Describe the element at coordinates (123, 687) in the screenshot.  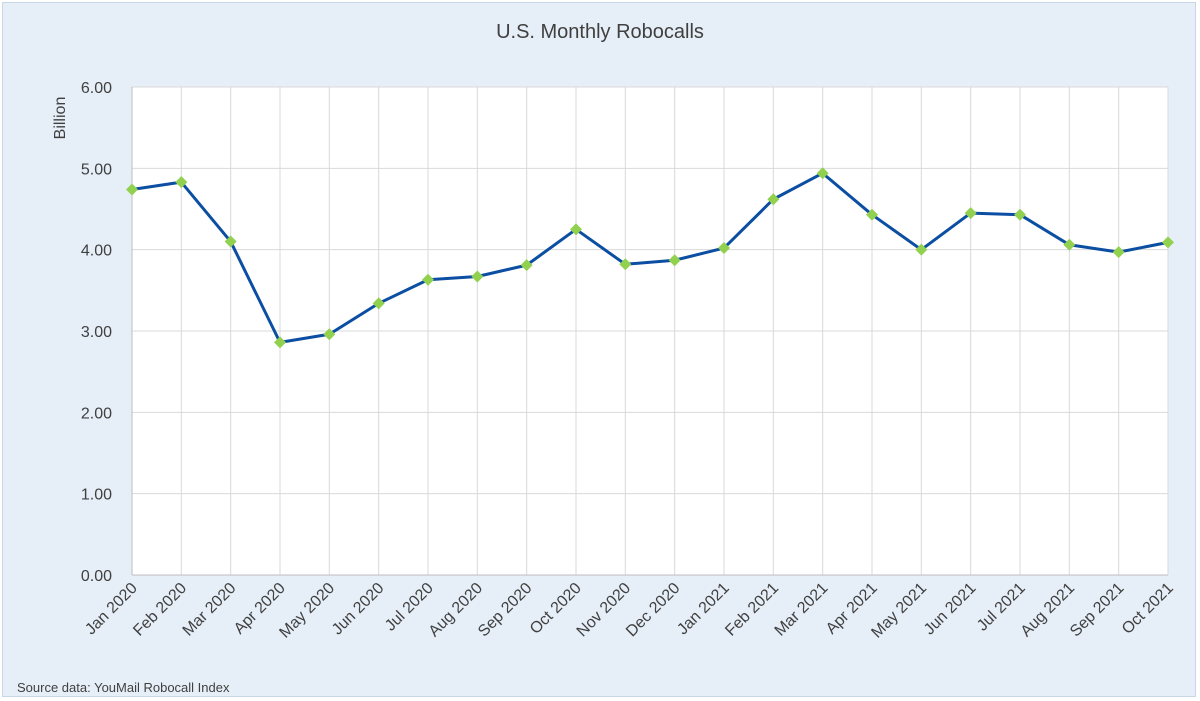
I see `source-note: Source data: YouMail Robocall Index` at that location.